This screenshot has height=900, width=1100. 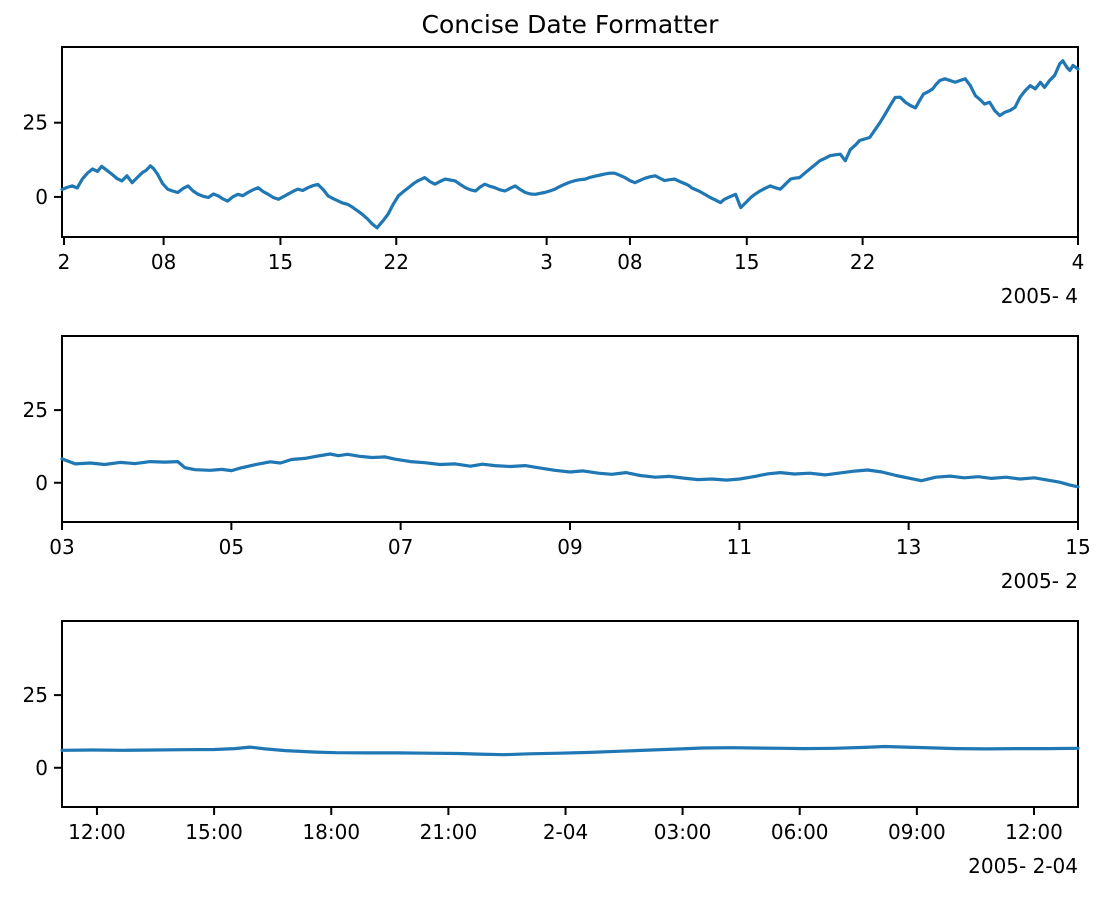 I want to click on x-axis-offset-label: 2005- 2-04, so click(x=1023, y=866).